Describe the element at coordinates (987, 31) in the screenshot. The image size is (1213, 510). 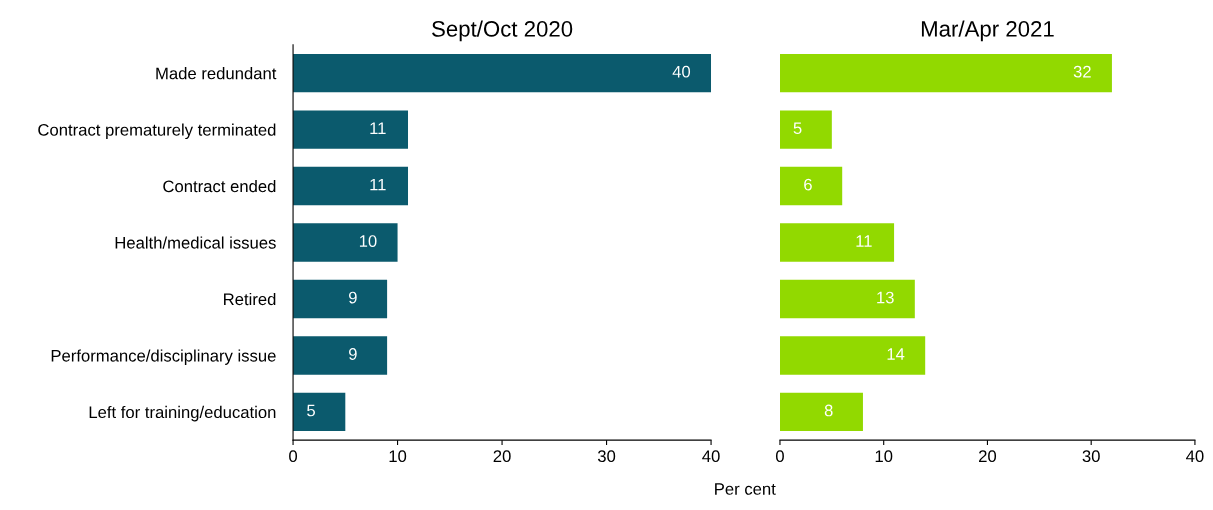
I see `chart-title: Mar/Apr 2021` at that location.